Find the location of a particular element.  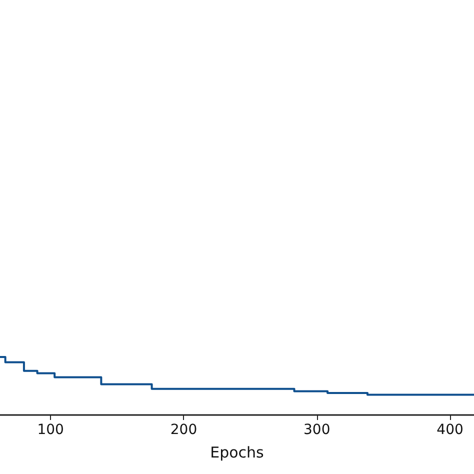

x-tick-label: 300 is located at coordinates (317, 430).